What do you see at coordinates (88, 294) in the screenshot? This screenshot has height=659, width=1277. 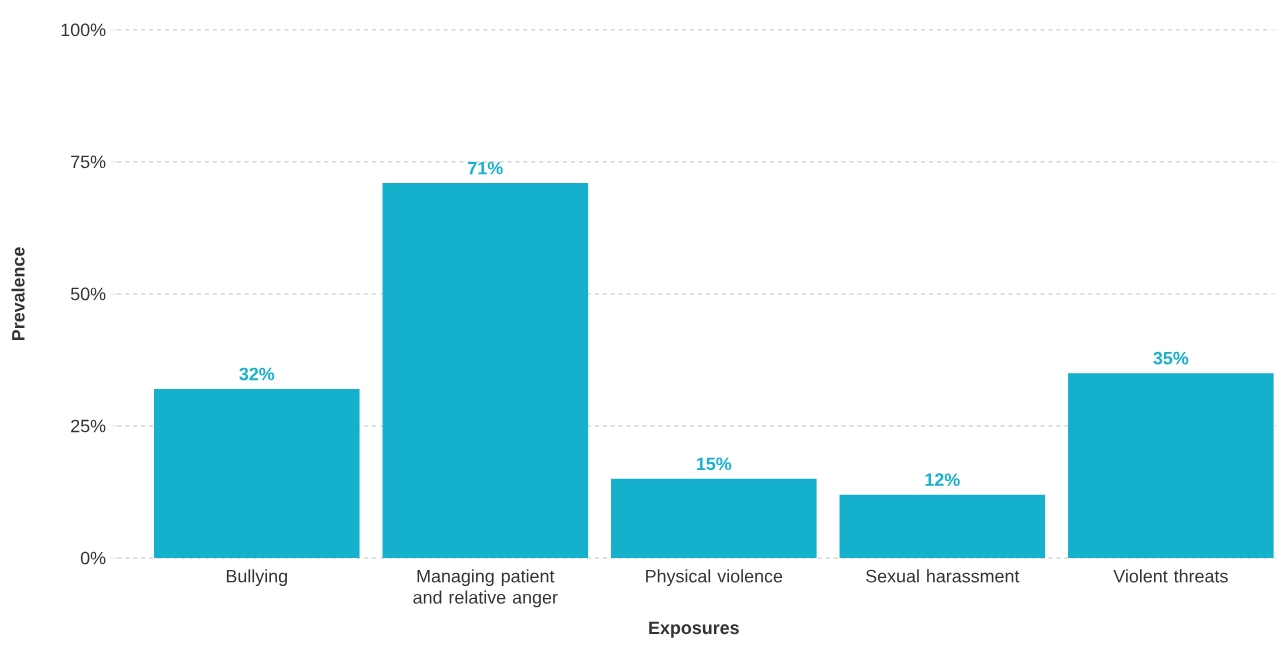 I see `y-tick-label: 50%` at bounding box center [88, 294].